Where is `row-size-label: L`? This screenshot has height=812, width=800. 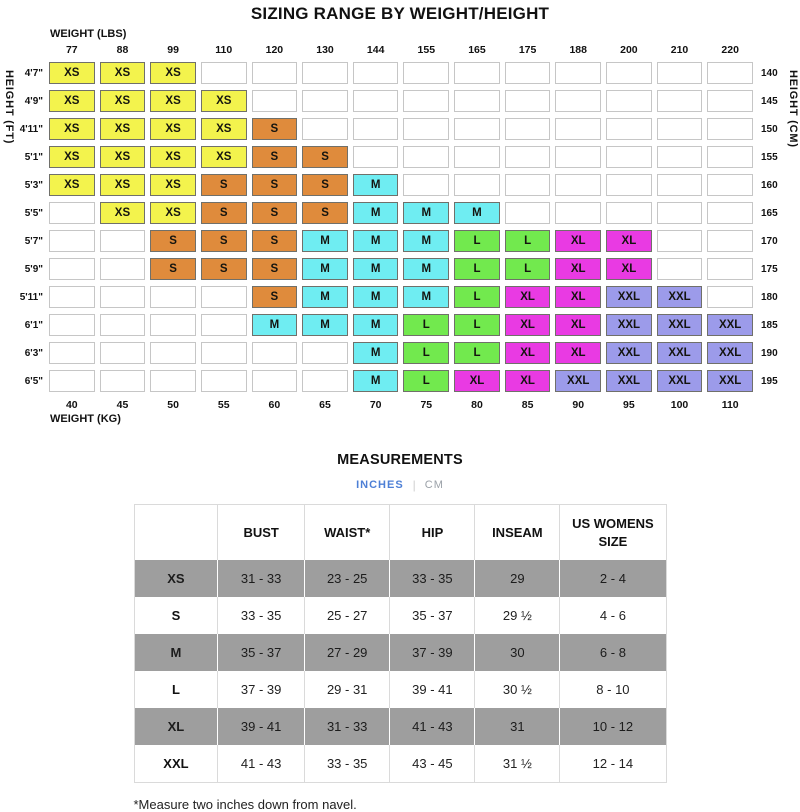
row-size-label: L is located at coordinates (176, 689).